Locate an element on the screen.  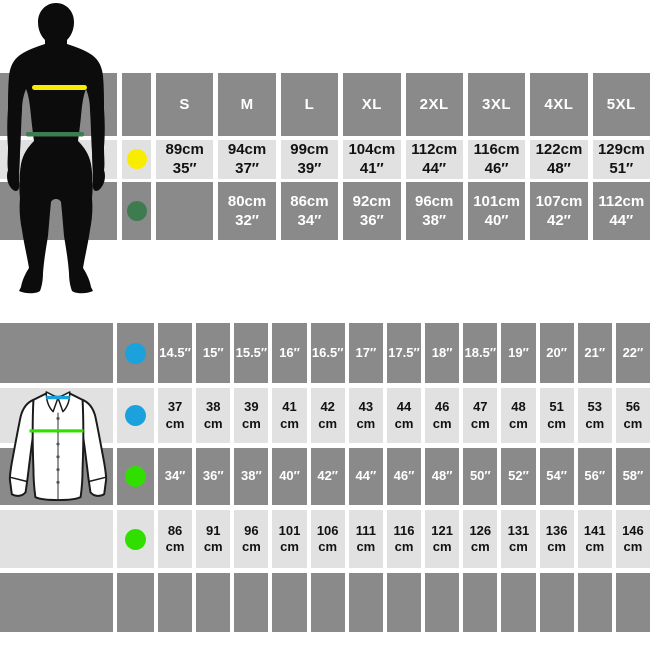
shirt-right-cuff-line is located at coordinates (97, 479).